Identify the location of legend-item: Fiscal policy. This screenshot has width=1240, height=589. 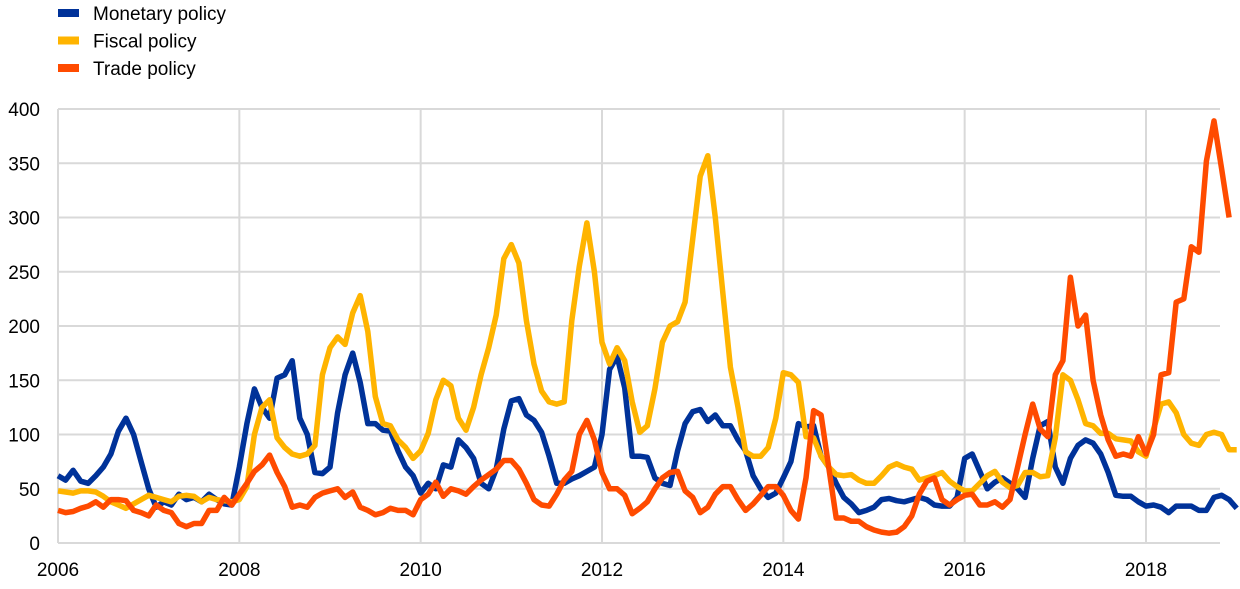
(127, 42).